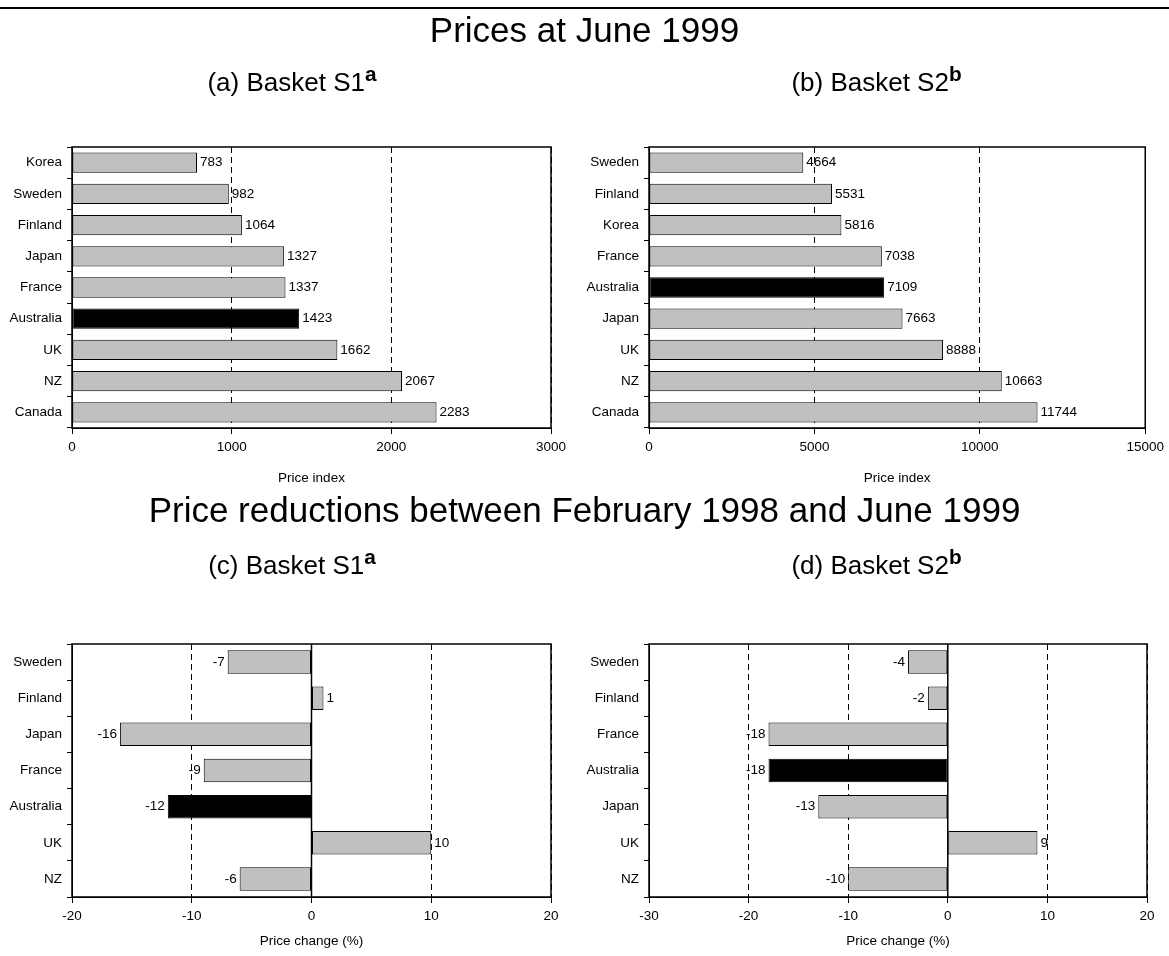 The height and width of the screenshot is (956, 1169). I want to click on data-label: 783, so click(211, 162).